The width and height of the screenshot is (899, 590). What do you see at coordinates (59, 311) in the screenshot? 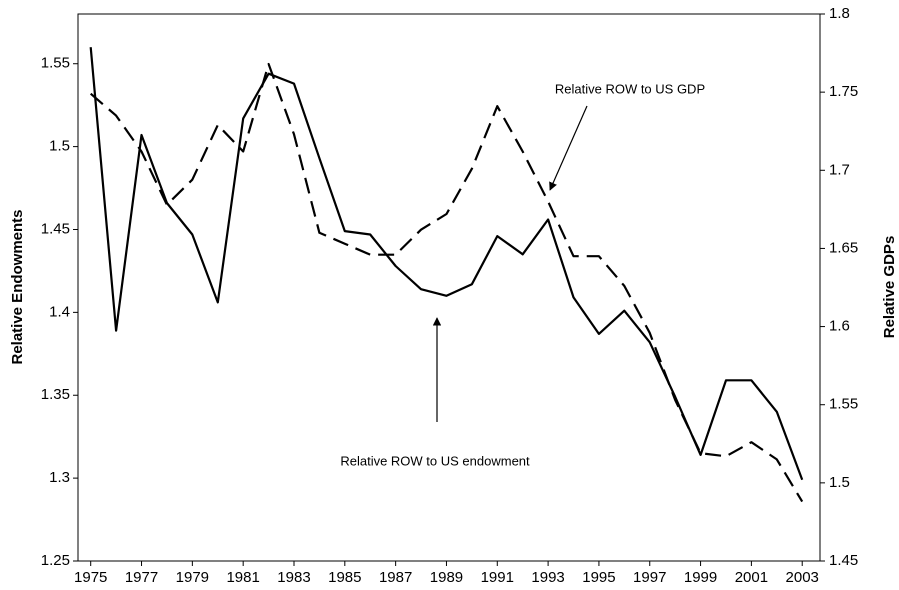
I see `y-tick-label: 1.4` at bounding box center [59, 311].